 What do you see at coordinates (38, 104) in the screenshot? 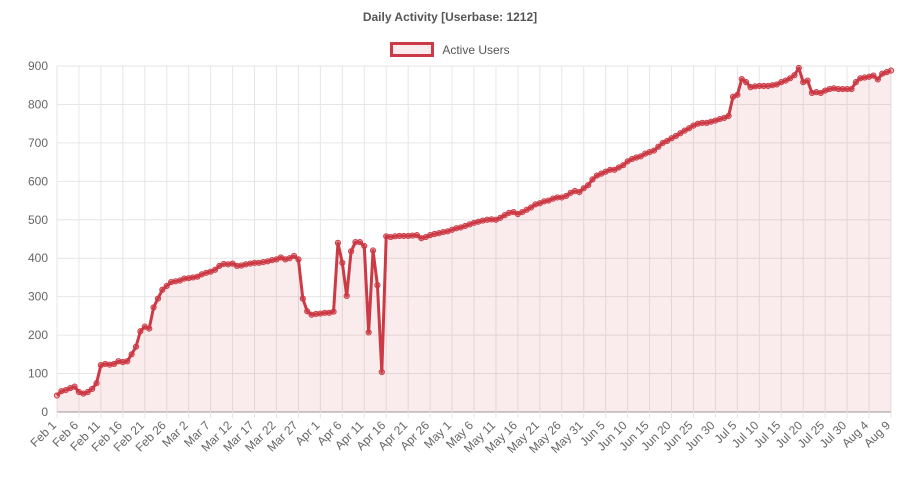
I see `y-tick-label: 800` at bounding box center [38, 104].